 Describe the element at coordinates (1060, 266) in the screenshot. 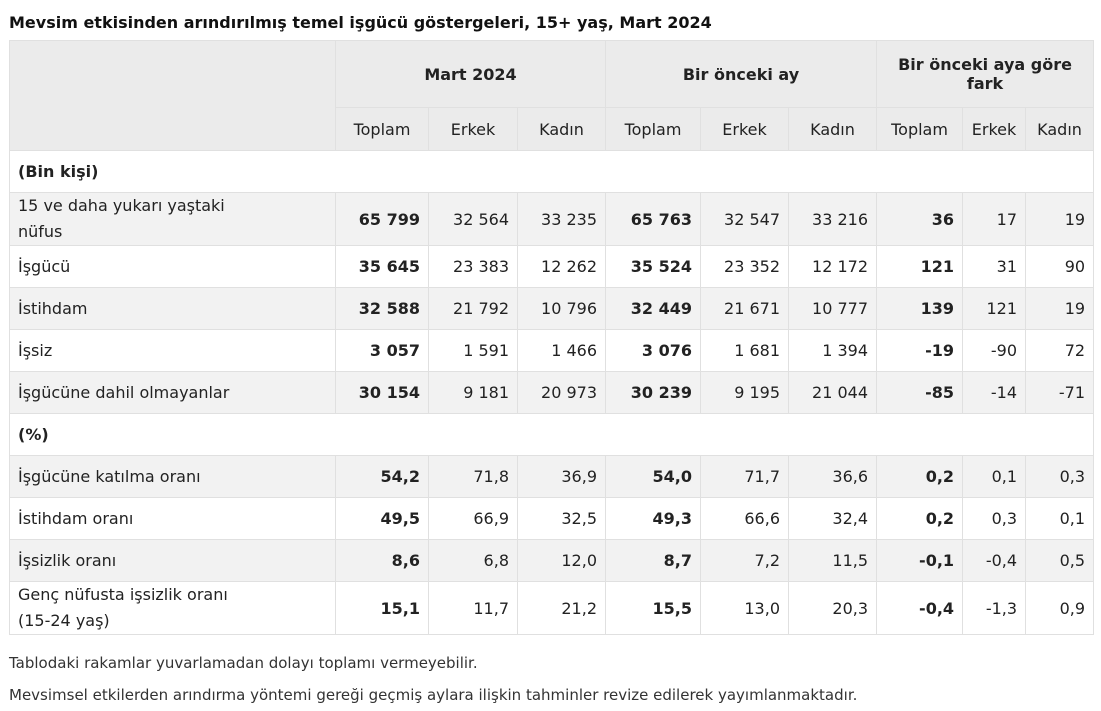

I see `value-cell: 90` at that location.